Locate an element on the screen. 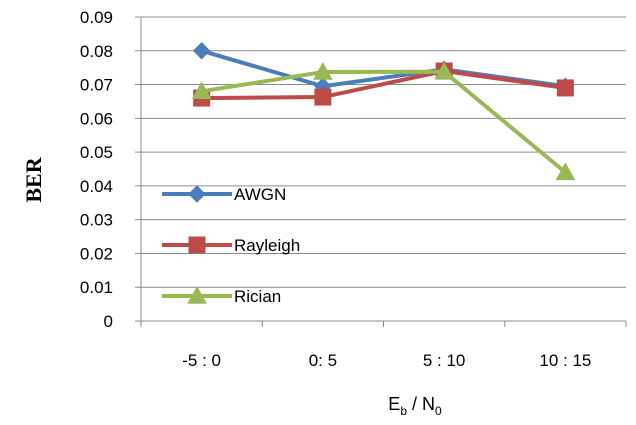 This screenshot has height=425, width=636. y-tick-label: 0.07 is located at coordinates (96, 85).